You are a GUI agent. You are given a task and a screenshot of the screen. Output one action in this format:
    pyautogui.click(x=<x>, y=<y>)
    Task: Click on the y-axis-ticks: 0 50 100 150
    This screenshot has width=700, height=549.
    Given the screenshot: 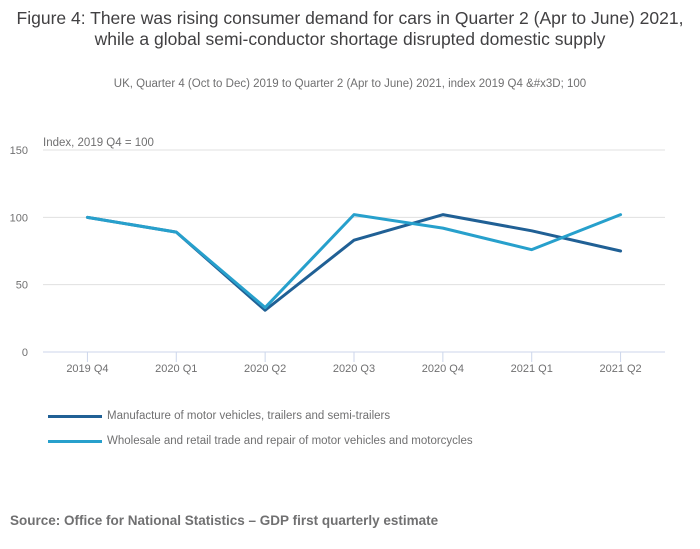 What is the action you would take?
    pyautogui.click(x=19, y=252)
    